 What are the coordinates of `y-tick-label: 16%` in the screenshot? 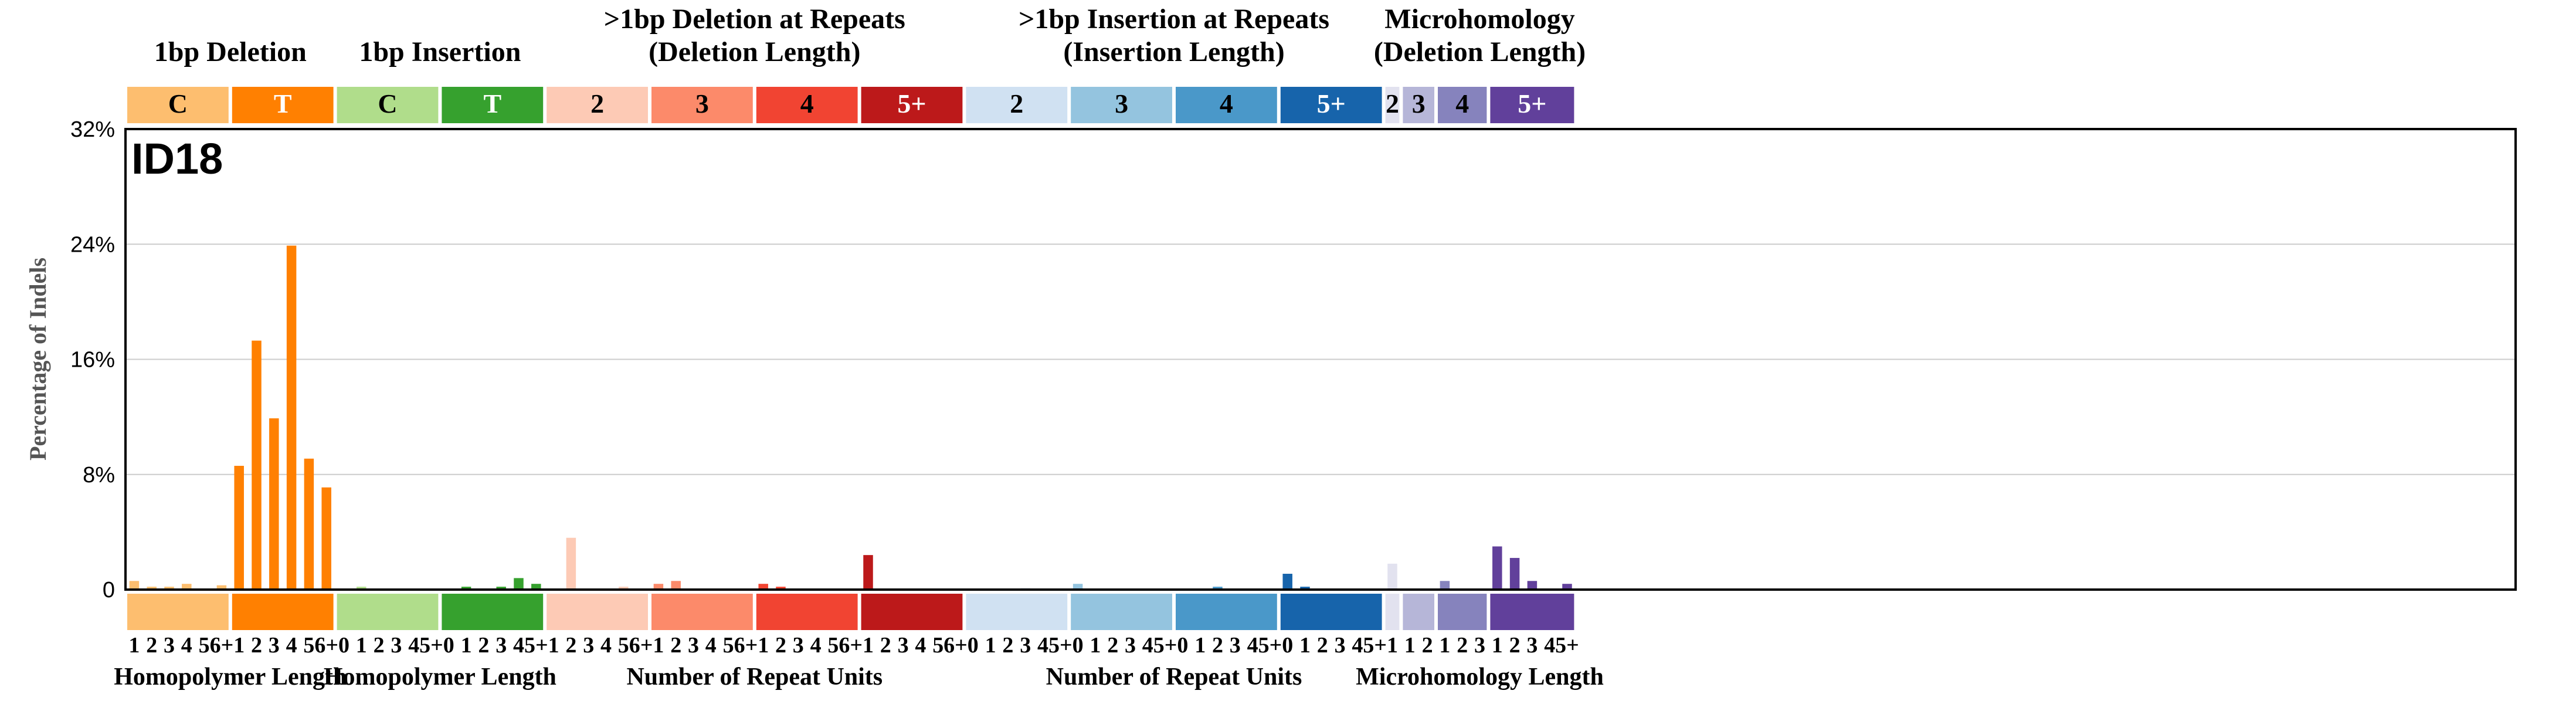 It's located at (92, 360).